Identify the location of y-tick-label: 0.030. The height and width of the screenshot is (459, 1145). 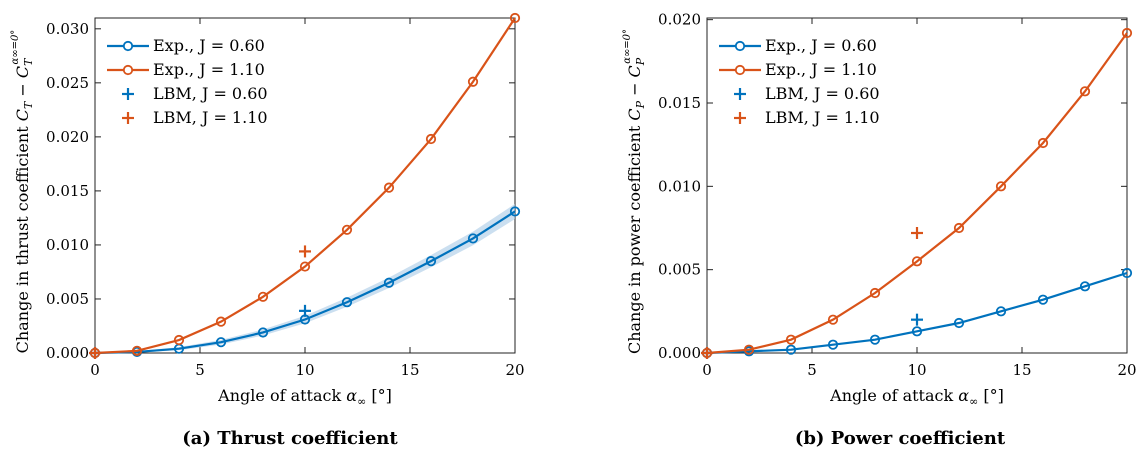
(67, 29).